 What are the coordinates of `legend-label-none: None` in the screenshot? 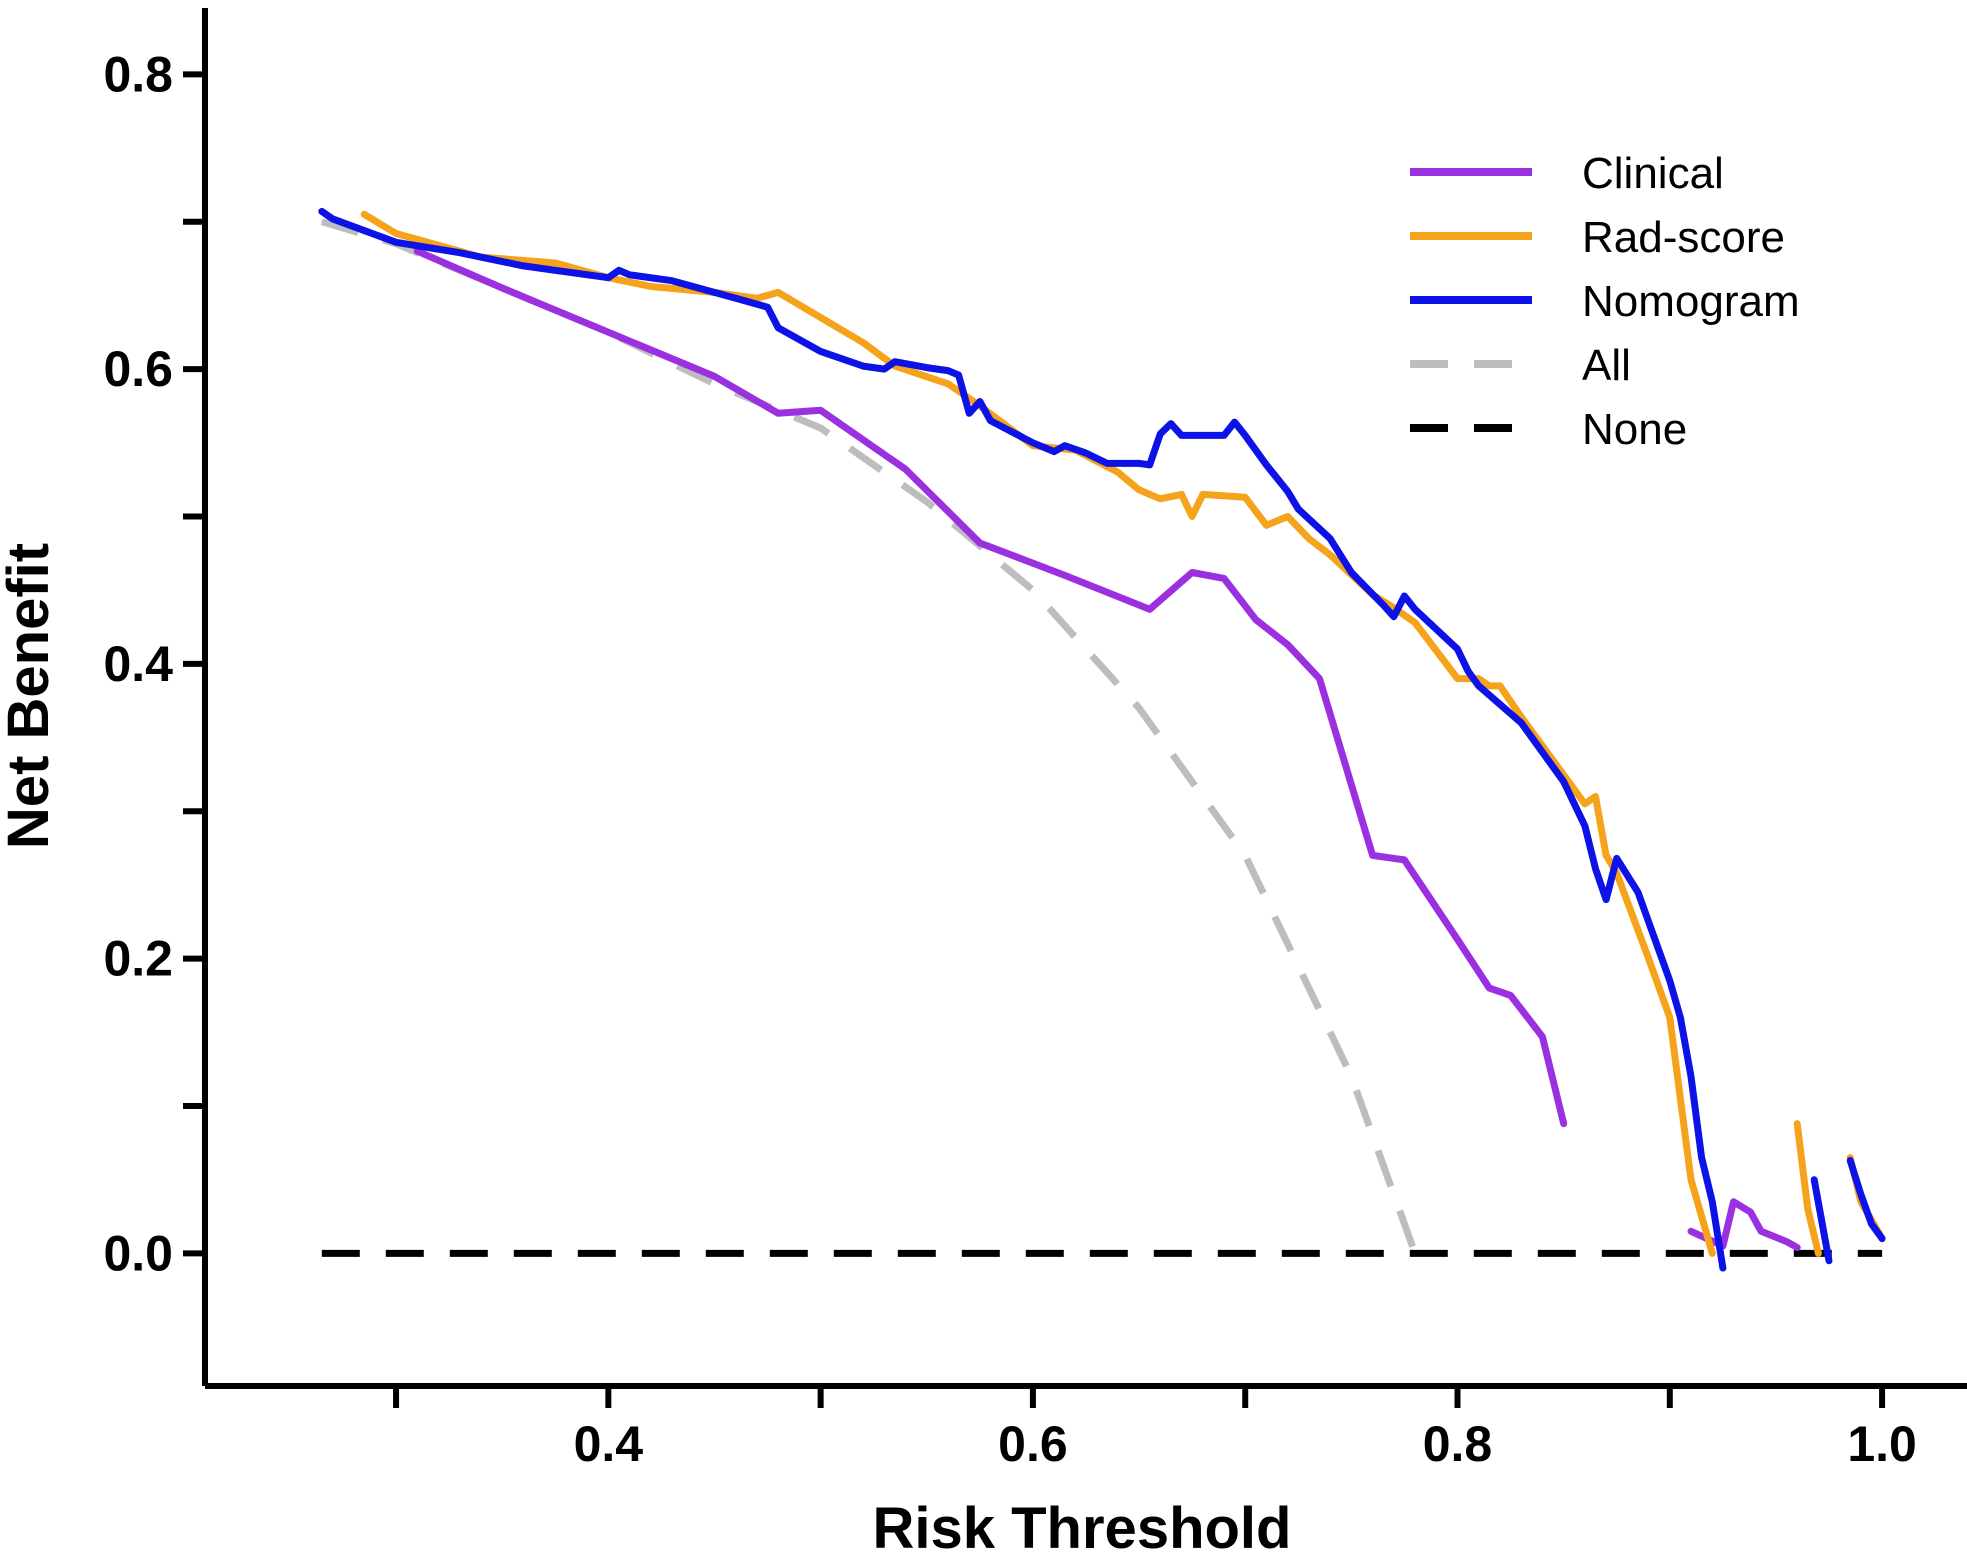 It's located at (1634, 429).